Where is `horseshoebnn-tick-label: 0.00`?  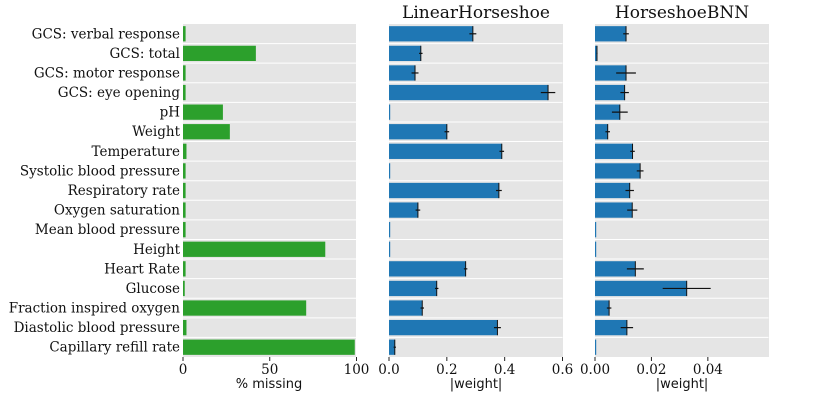
horseshoebnn-tick-label: 0.00 is located at coordinates (595, 370).